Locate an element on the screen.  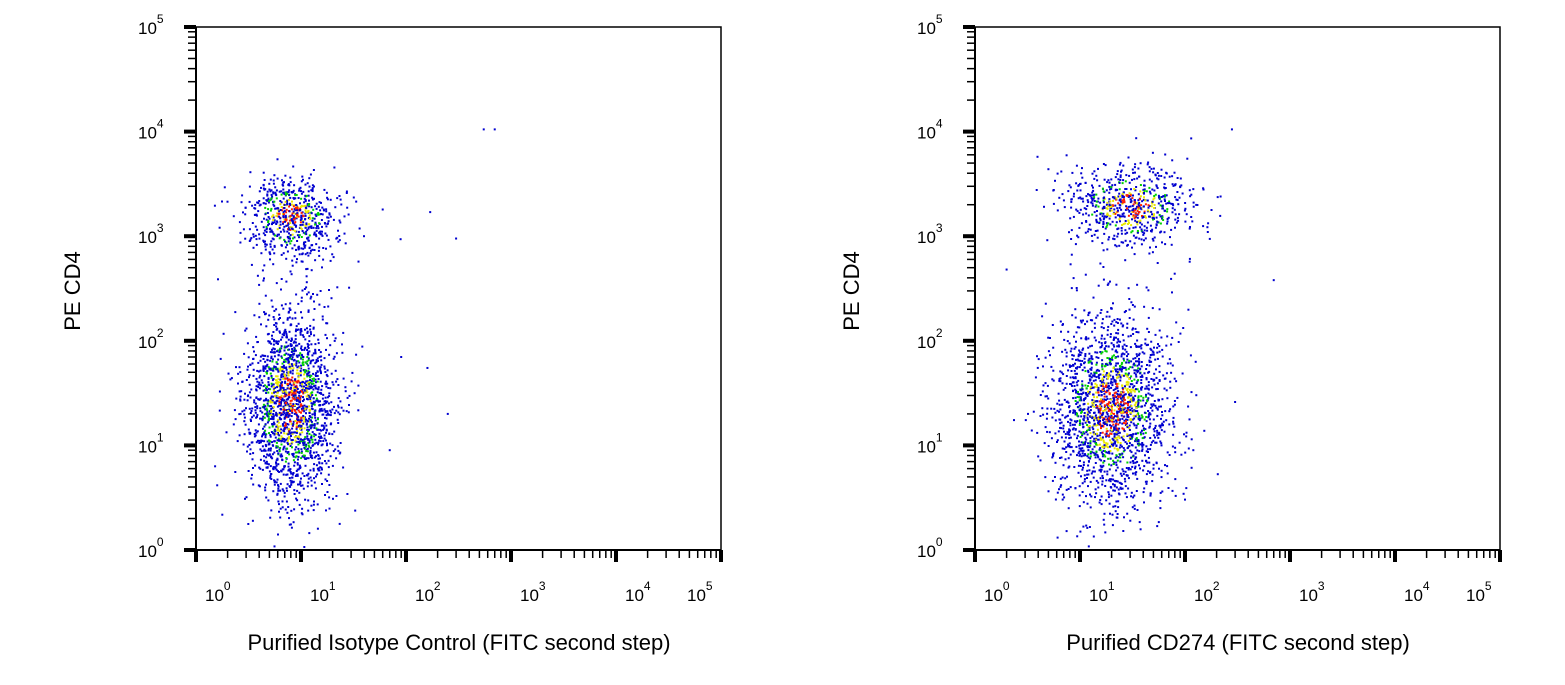
x-axis-label: Purified CD274 (FITC second step) is located at coordinates (1238, 642).